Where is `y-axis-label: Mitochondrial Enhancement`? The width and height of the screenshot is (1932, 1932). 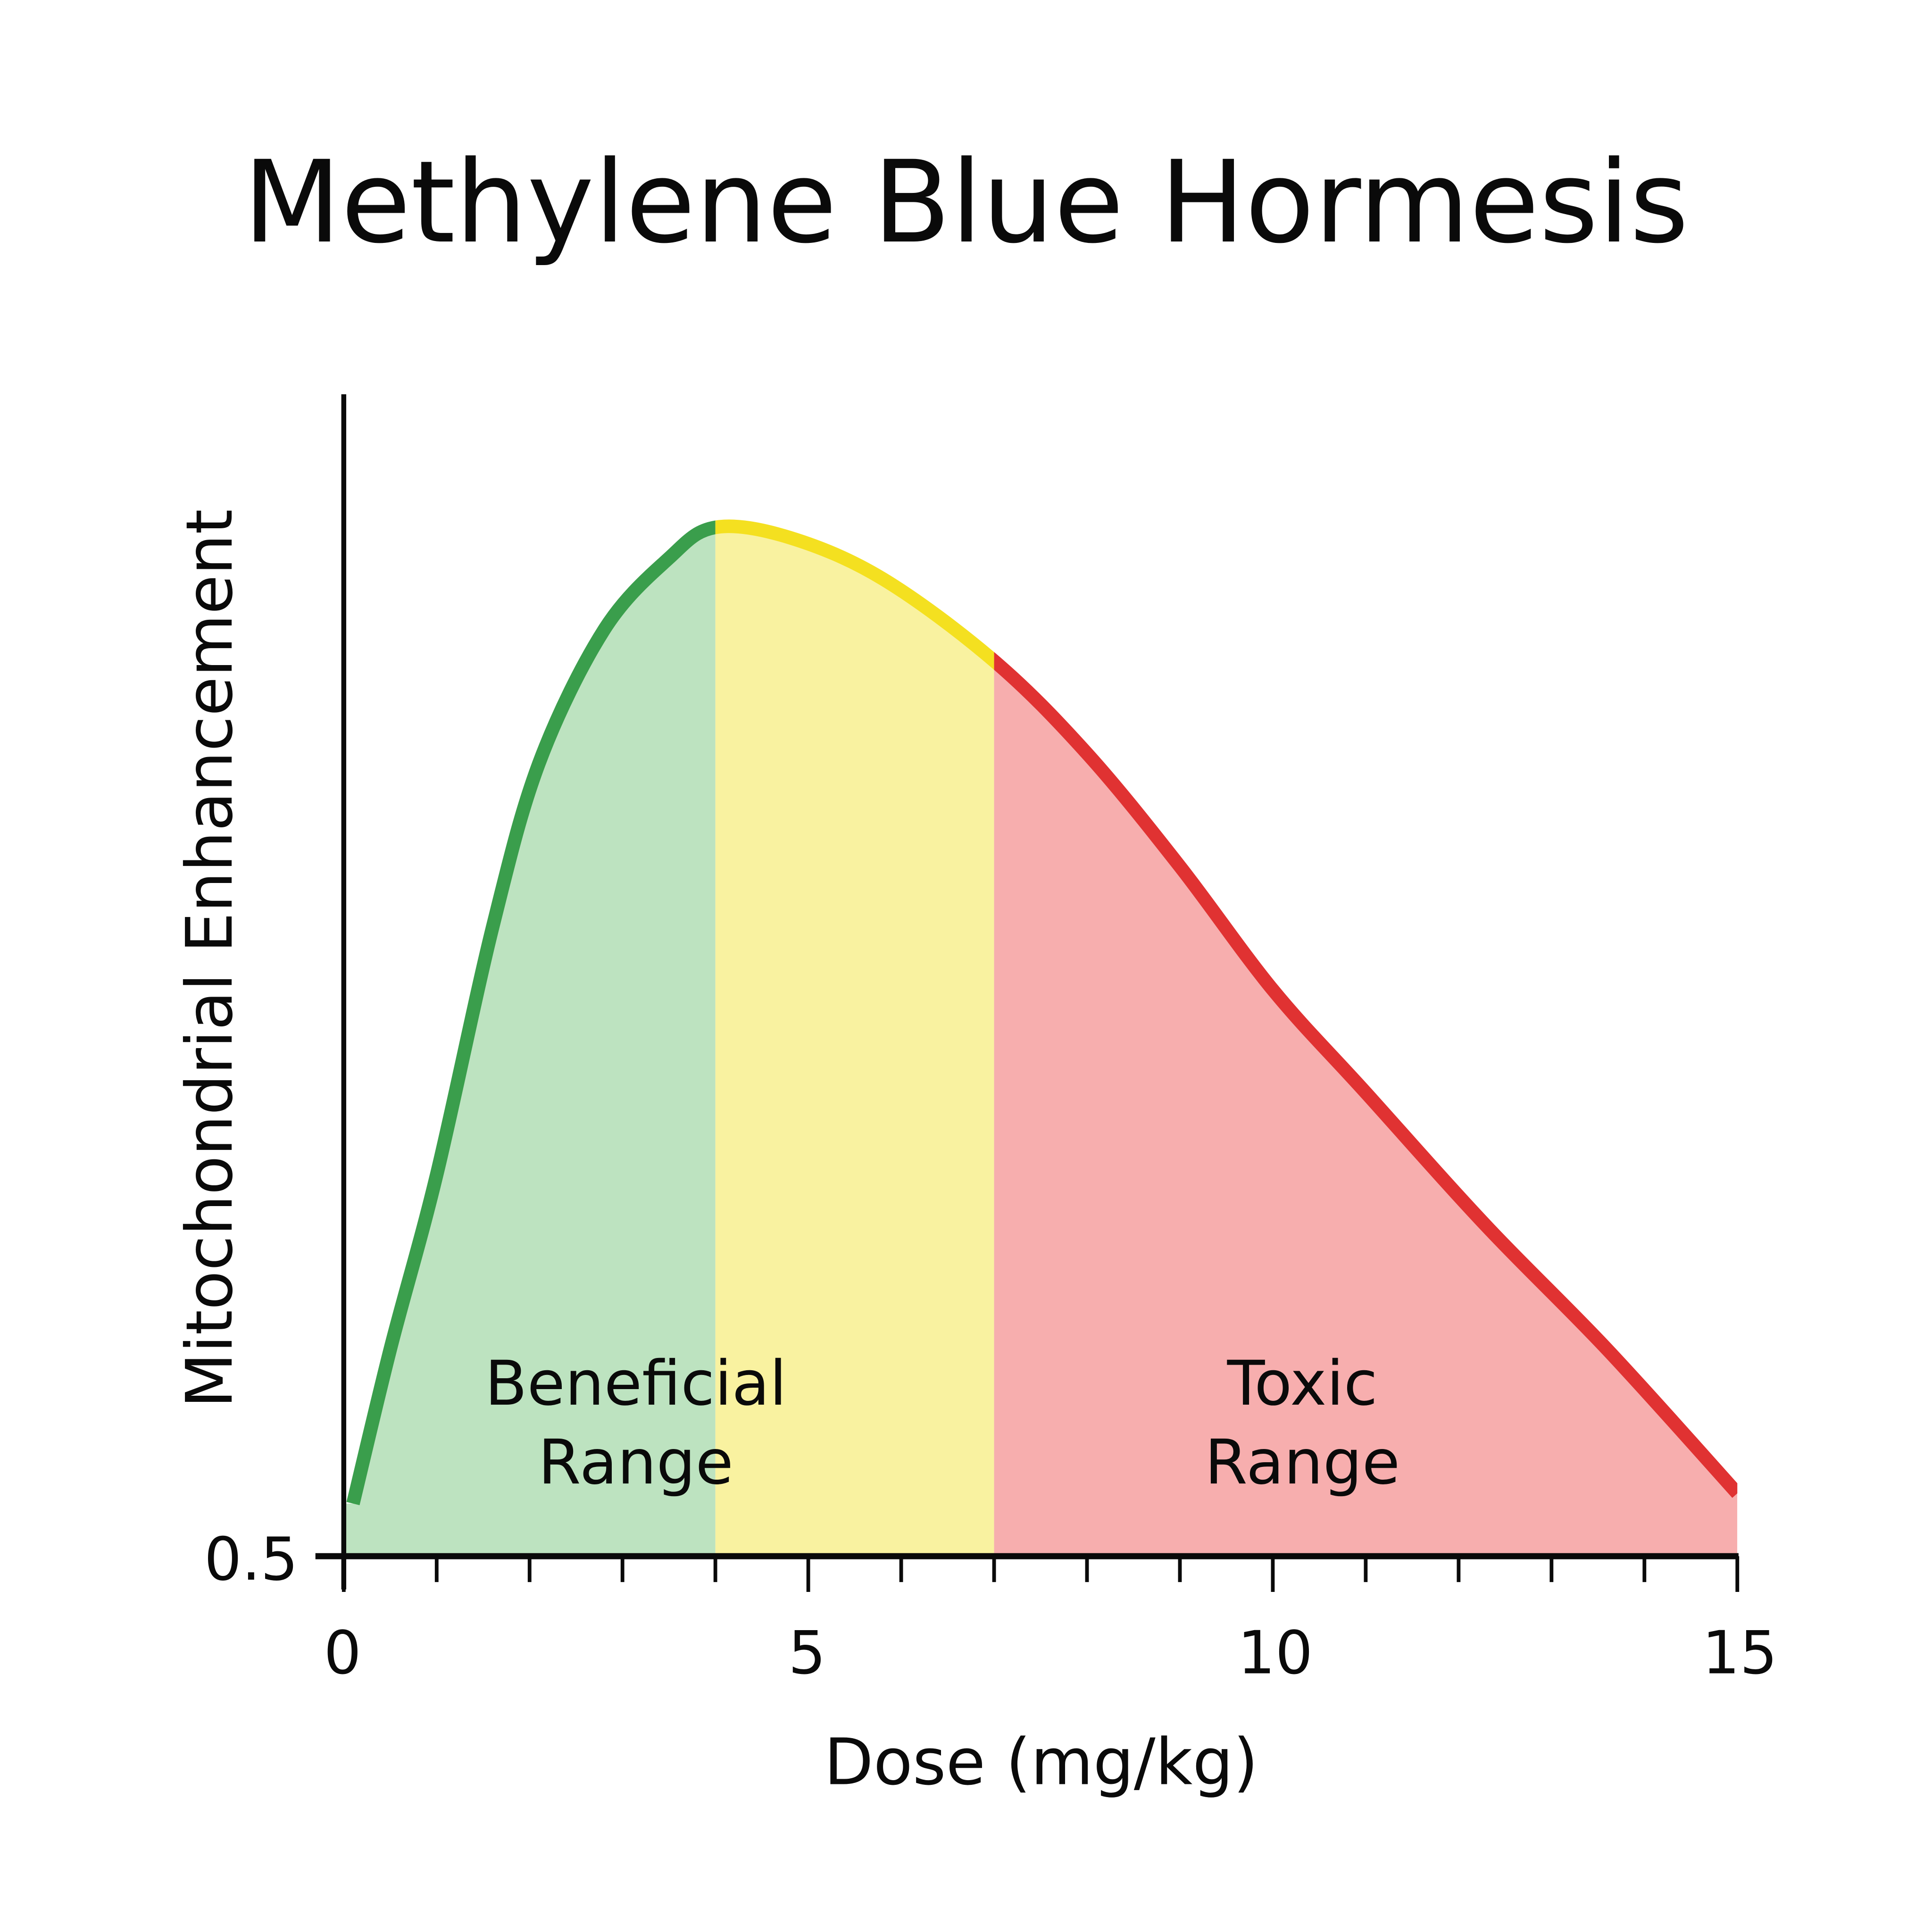
y-axis-label: Mitochondrial Enhancement is located at coordinates (210, 959).